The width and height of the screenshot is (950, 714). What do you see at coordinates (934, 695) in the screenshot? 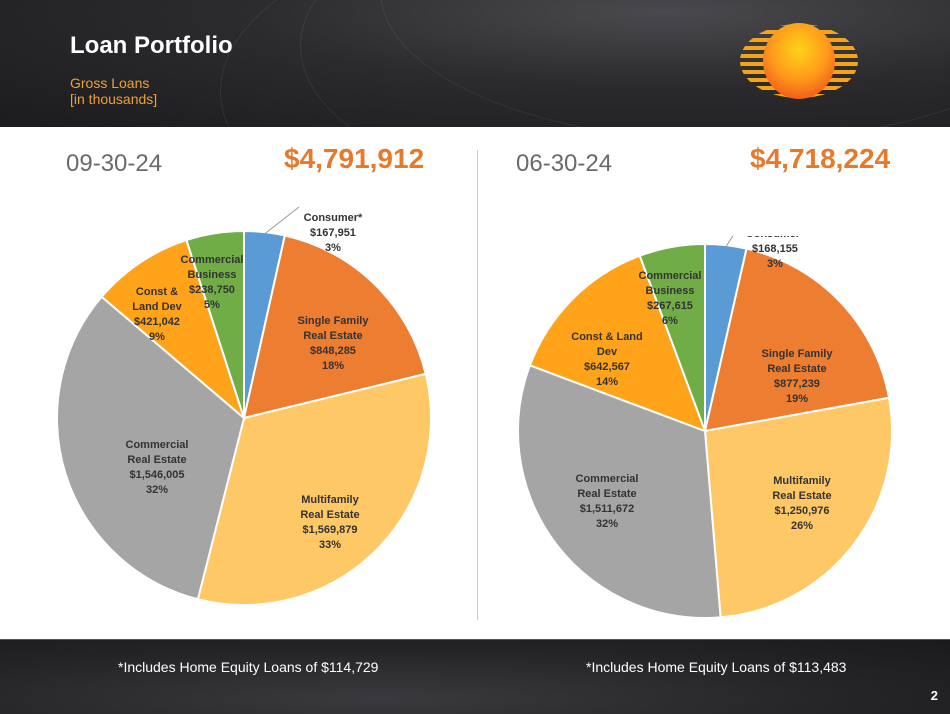
I see `page-number: 2` at bounding box center [934, 695].